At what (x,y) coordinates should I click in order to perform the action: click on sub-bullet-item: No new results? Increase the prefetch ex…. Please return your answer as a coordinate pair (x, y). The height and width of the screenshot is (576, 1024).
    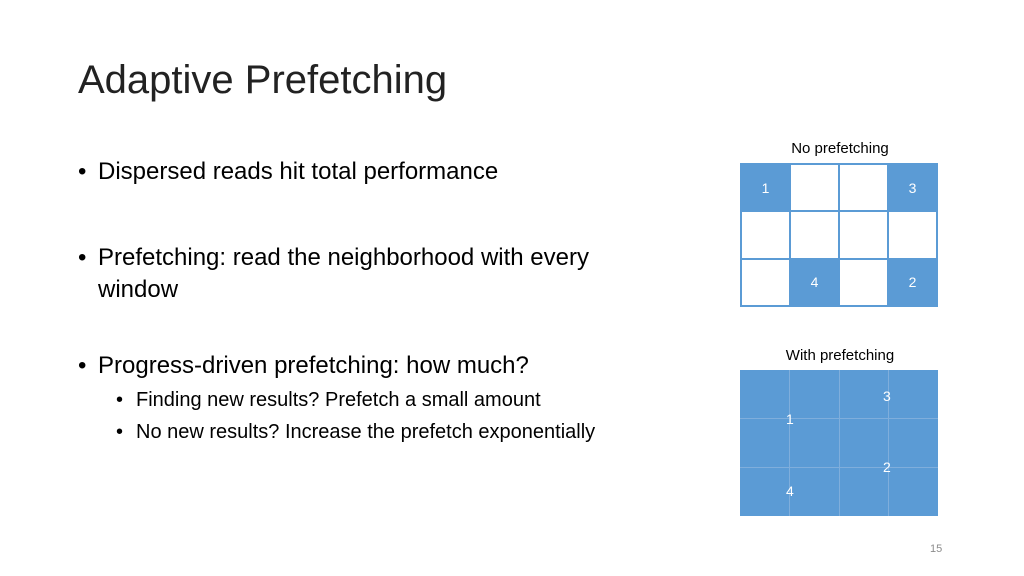
    Looking at the image, I should click on (377, 432).